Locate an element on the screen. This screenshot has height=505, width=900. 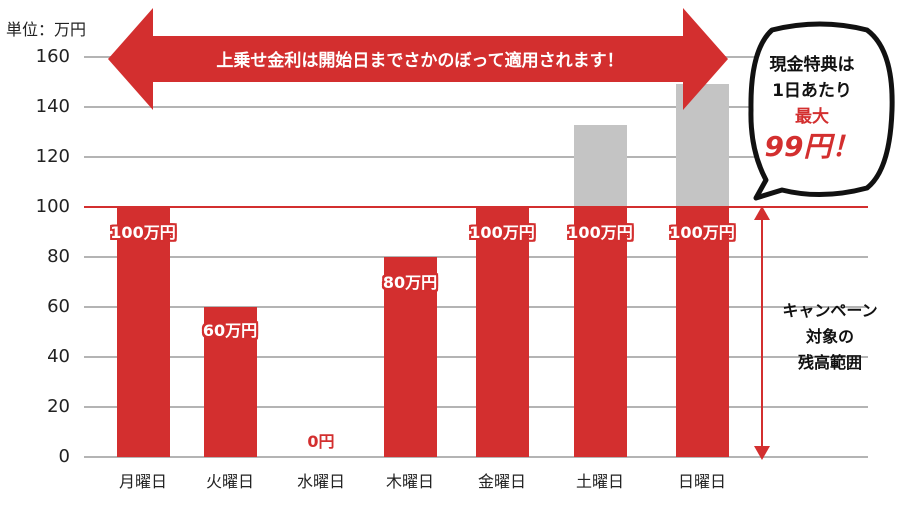
bar-sat is located at coordinates (600, 332).